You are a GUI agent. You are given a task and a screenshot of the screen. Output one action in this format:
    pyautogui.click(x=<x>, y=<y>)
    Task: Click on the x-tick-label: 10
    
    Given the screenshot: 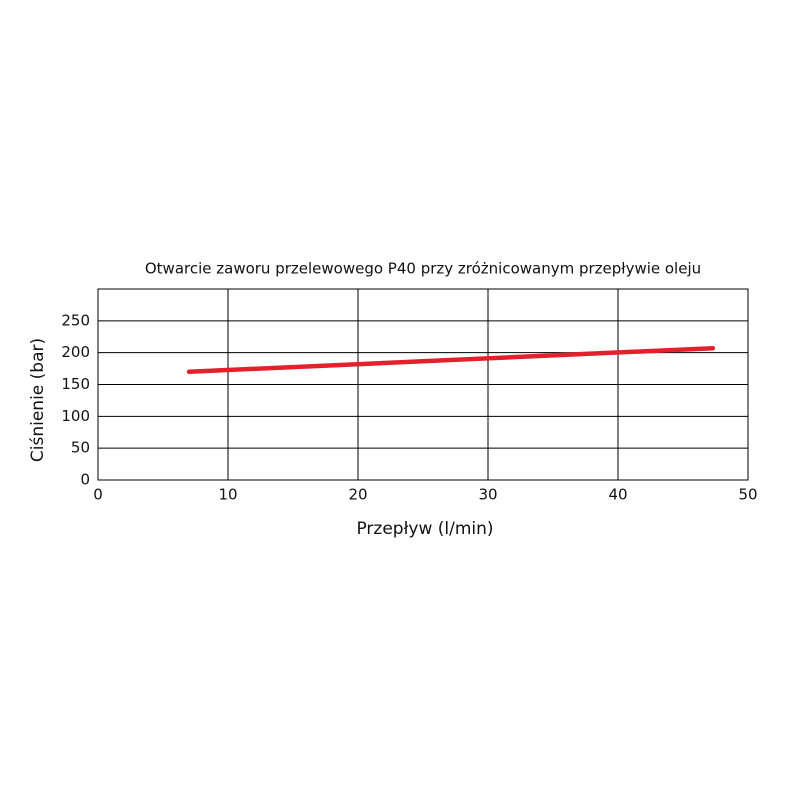 What is the action you would take?
    pyautogui.click(x=227, y=495)
    